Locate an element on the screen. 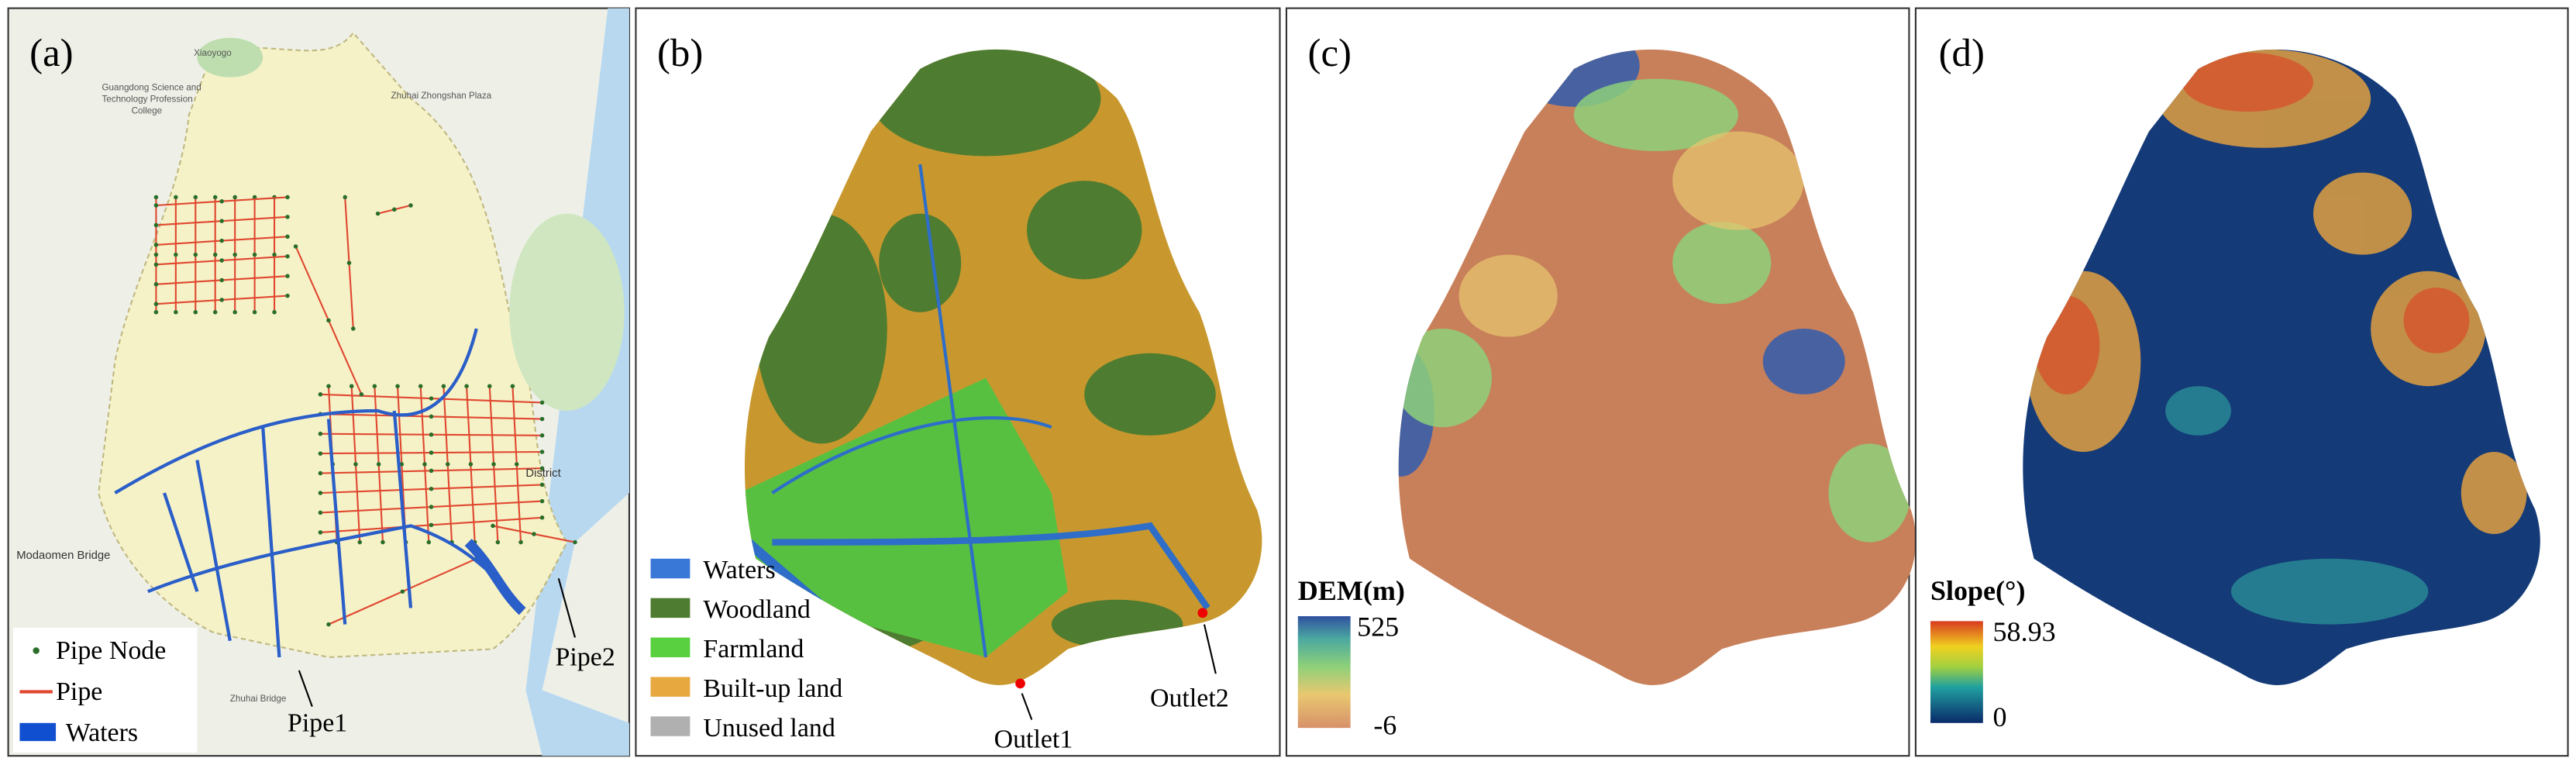 This screenshot has width=2576, height=765. panel-label: (b) is located at coordinates (680, 54).